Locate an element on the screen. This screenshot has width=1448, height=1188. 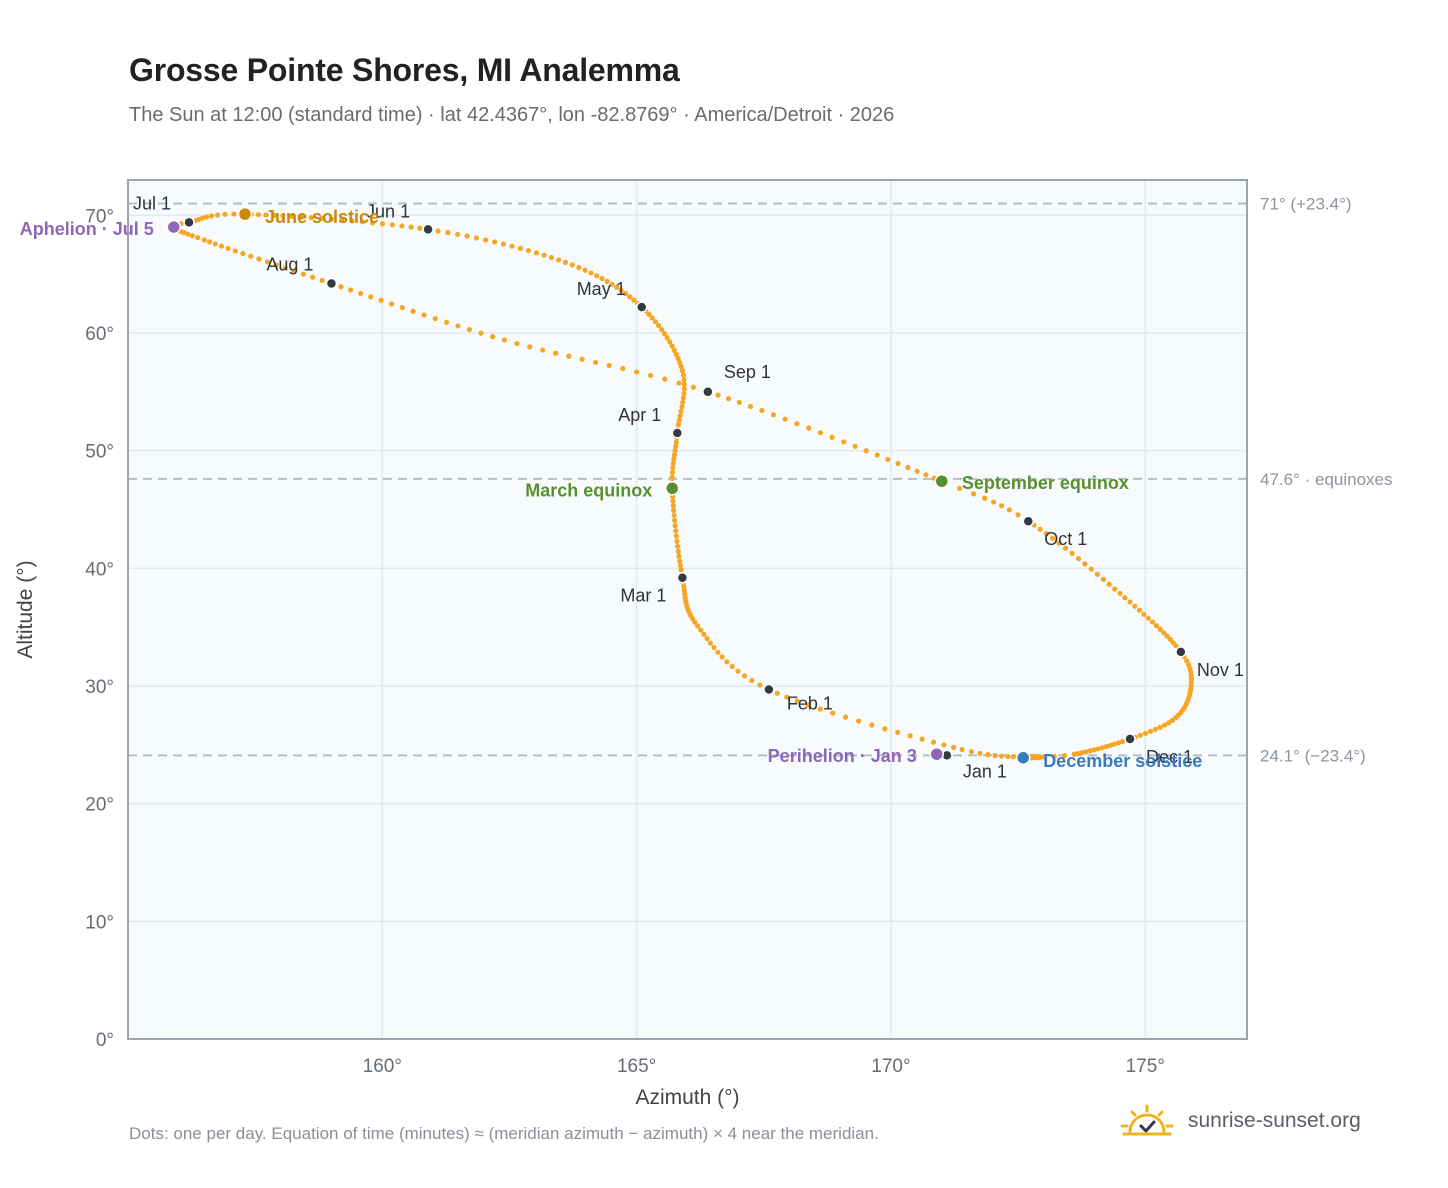
y-tick-label: 10° is located at coordinates (99, 922).